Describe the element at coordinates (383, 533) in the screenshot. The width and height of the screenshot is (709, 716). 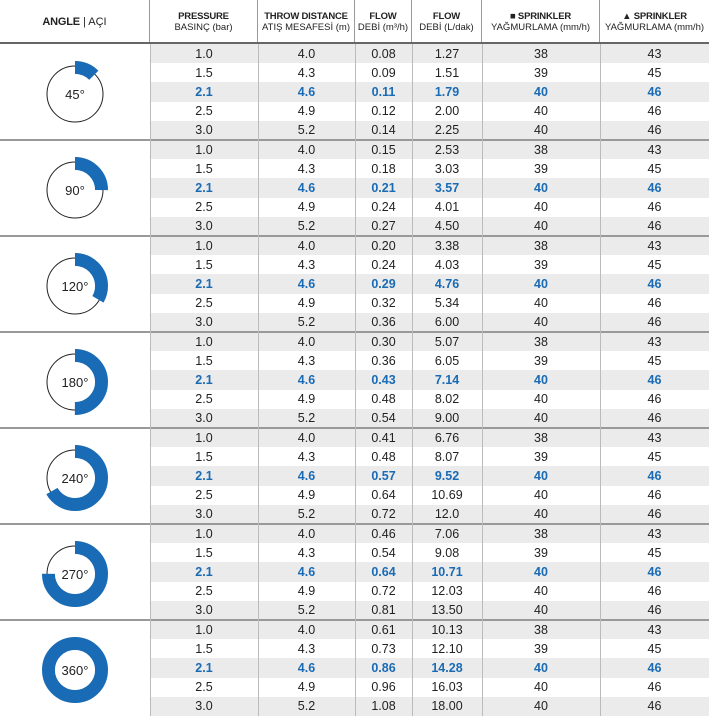
I see `table-cell: 0.46` at that location.